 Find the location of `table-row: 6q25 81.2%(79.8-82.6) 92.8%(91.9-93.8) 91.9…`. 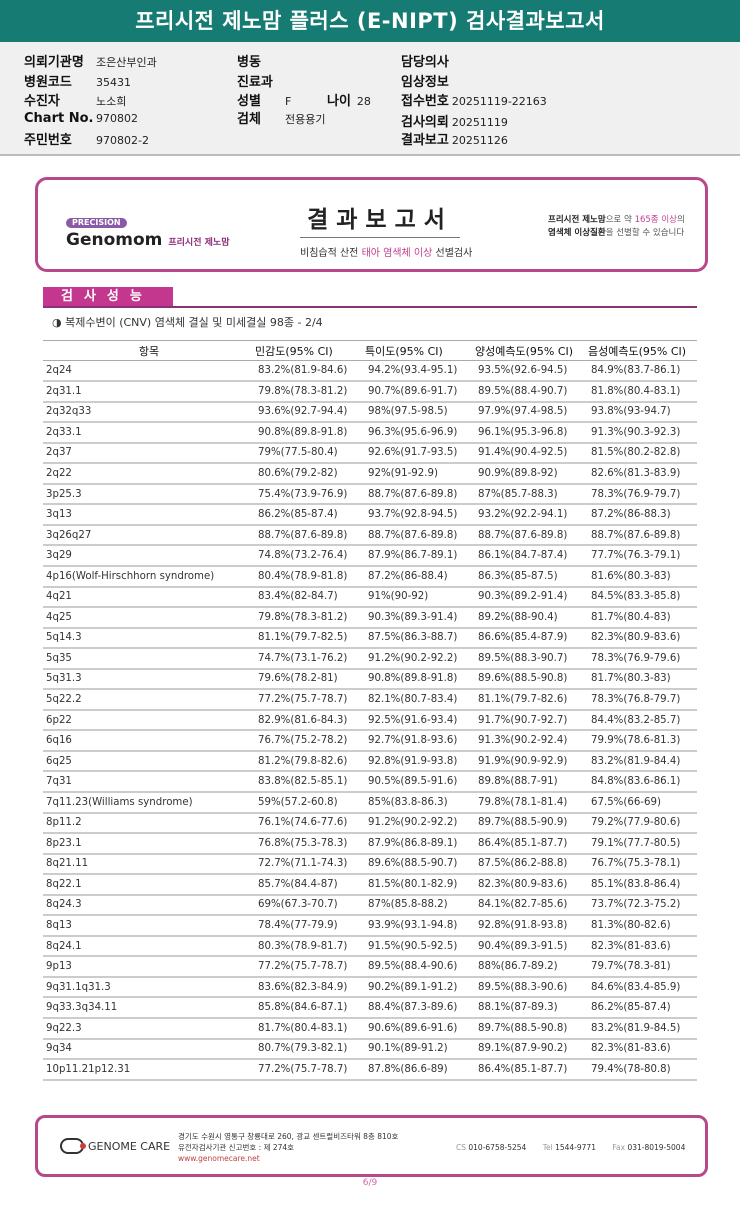

table-row: 6q25 81.2%(79.8-82.6) 92.8%(91.9-93.8) 91.9… is located at coordinates (370, 761).